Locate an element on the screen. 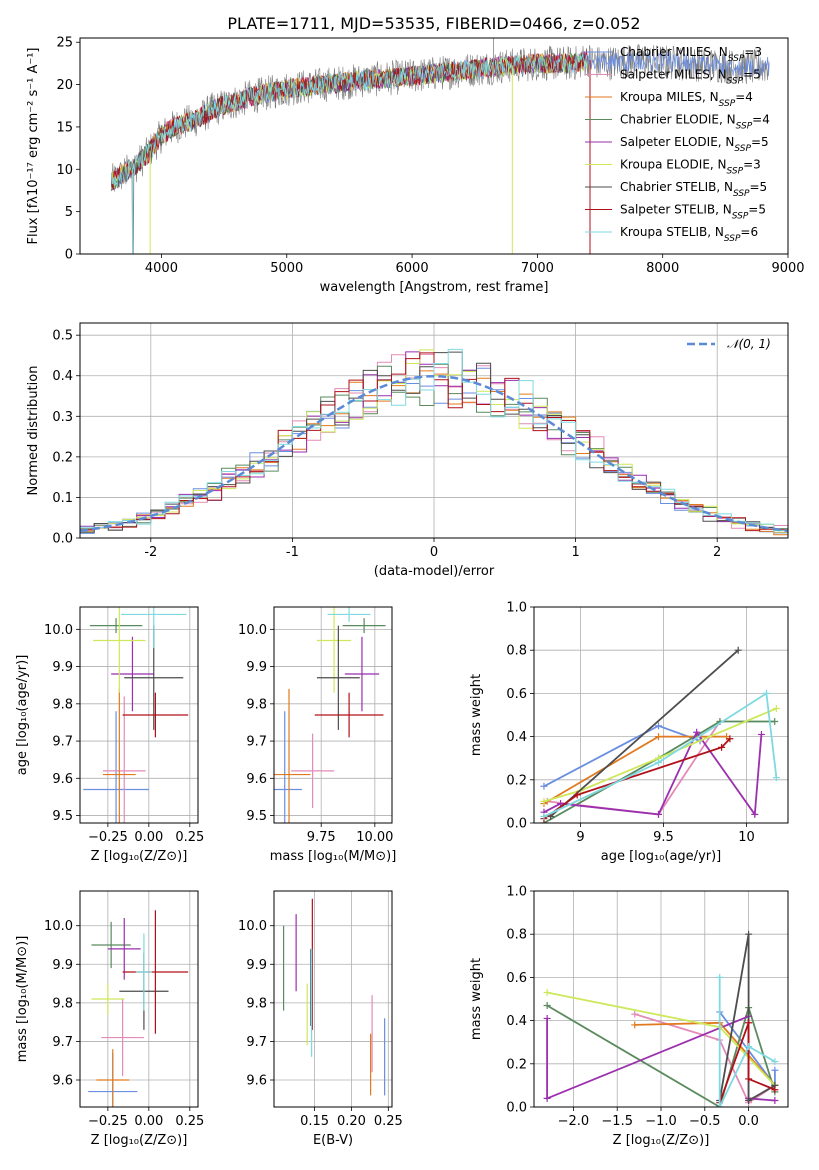  x-tick-label: 0.25 is located at coordinates (189, 837).